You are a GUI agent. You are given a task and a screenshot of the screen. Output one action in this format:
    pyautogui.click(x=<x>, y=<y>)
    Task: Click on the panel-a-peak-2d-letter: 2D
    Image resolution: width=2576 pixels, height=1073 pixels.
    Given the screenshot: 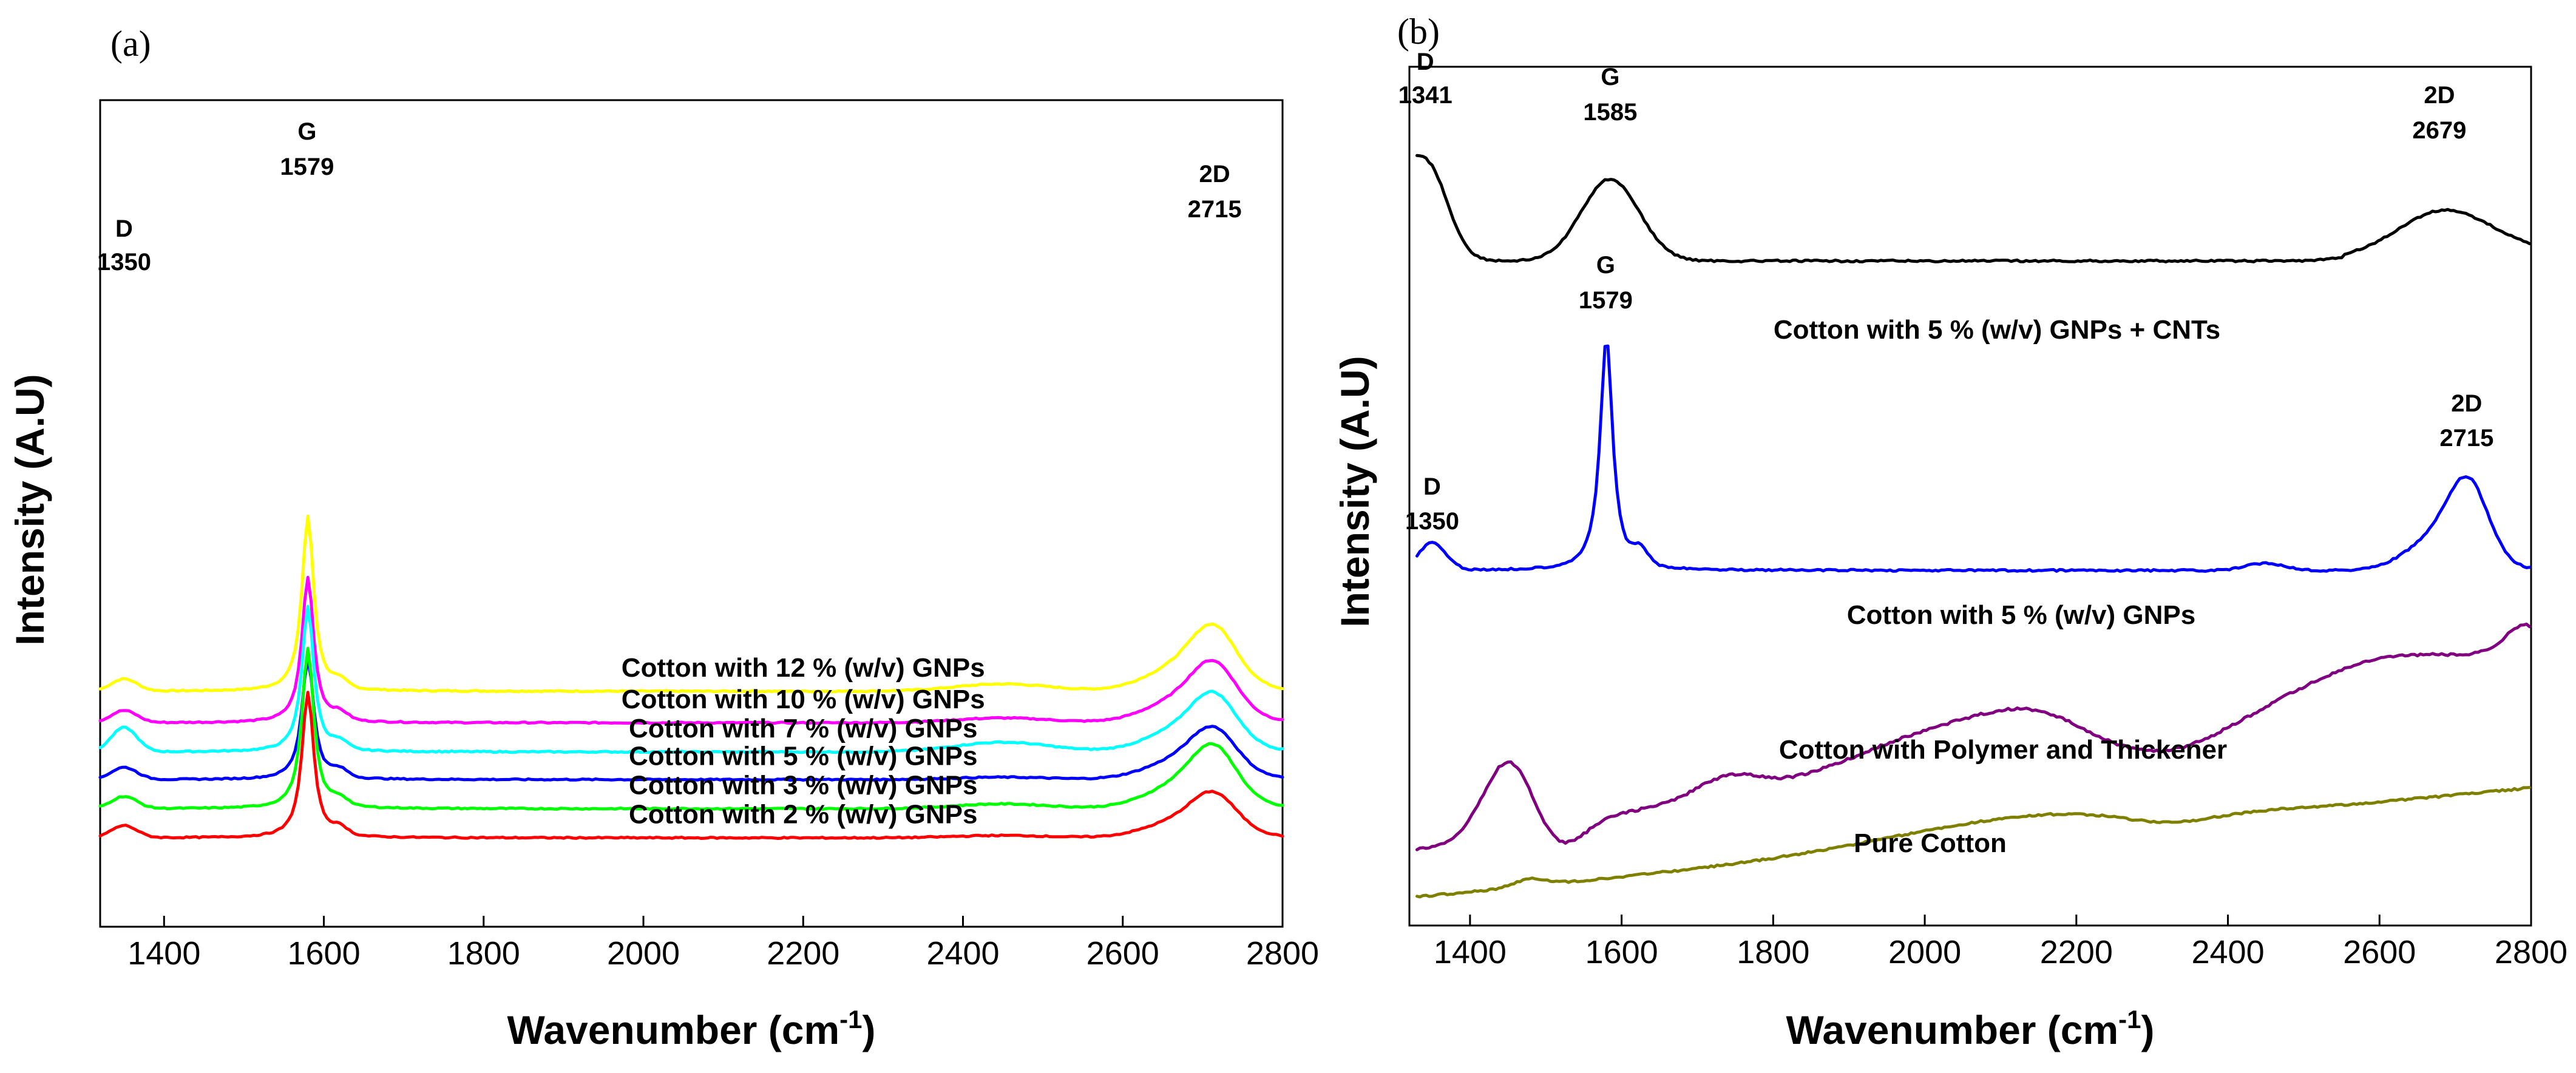 What is the action you would take?
    pyautogui.click(x=1214, y=174)
    